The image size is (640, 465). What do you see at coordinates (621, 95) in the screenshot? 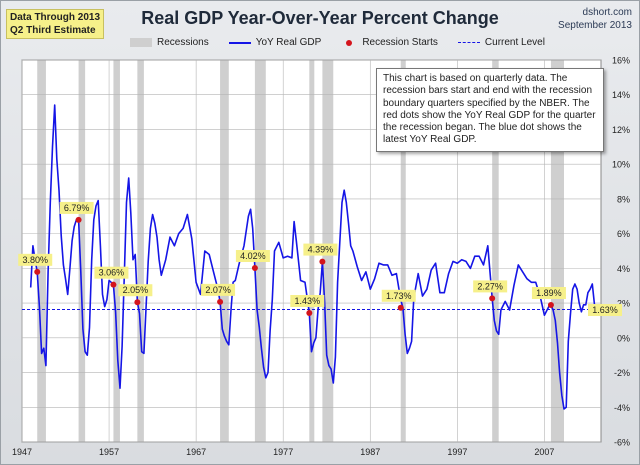
I see `y-tick-label: 14%` at bounding box center [621, 95].